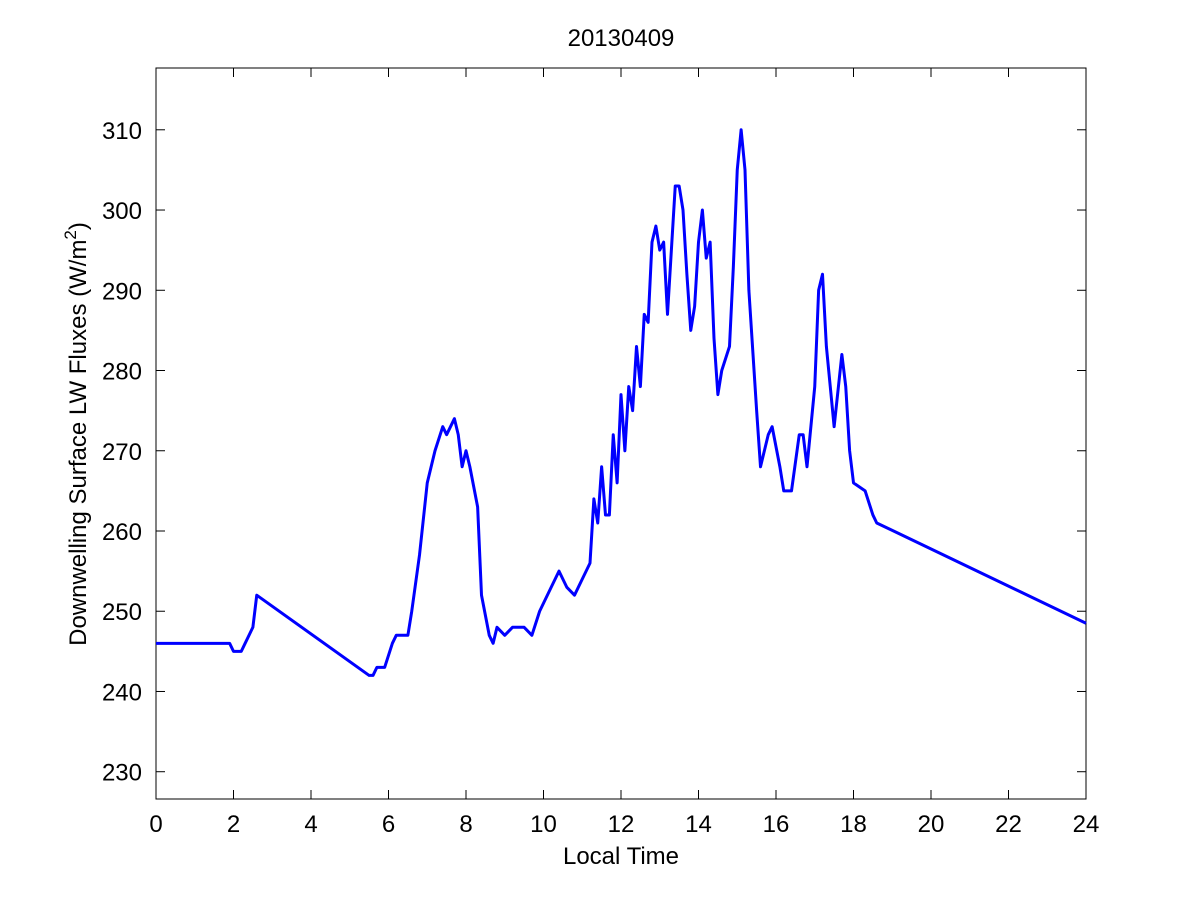  What do you see at coordinates (1008, 824) in the screenshot?
I see `x-tick-label: 22` at bounding box center [1008, 824].